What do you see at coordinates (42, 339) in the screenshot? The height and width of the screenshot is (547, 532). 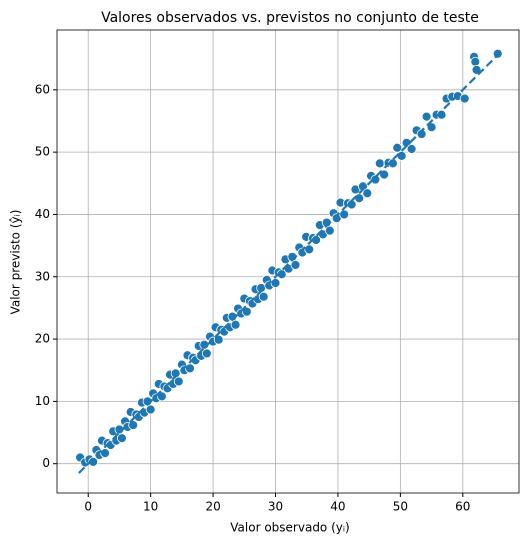 I see `y-tick-label: 20` at bounding box center [42, 339].